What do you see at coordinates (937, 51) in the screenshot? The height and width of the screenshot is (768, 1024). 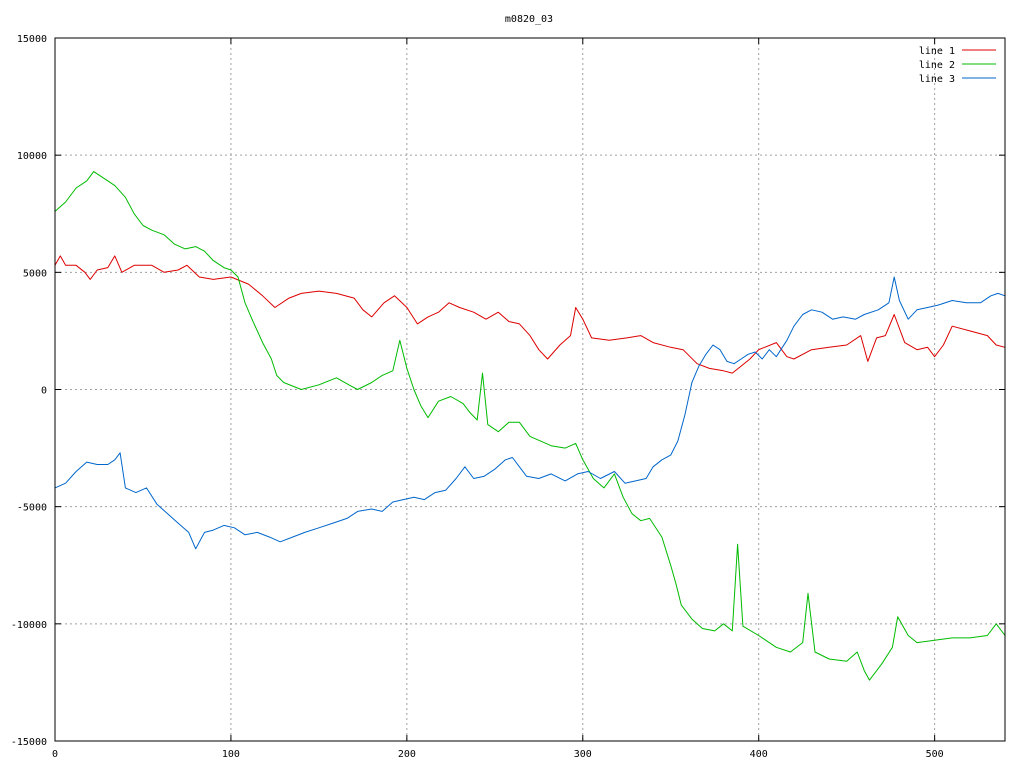 I see `legend-label: line 1` at bounding box center [937, 51].